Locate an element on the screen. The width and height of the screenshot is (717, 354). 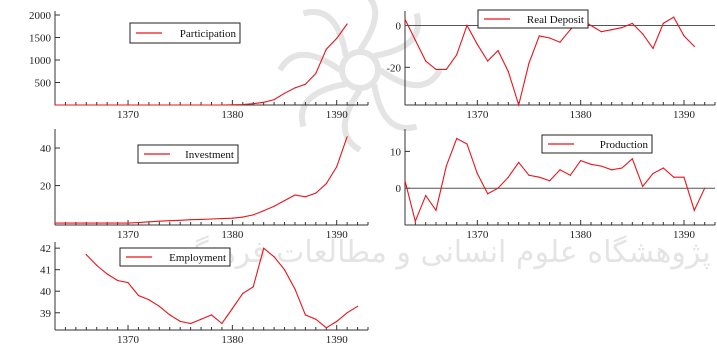
participation-y-tick-label: 1500 is located at coordinates (40, 39).